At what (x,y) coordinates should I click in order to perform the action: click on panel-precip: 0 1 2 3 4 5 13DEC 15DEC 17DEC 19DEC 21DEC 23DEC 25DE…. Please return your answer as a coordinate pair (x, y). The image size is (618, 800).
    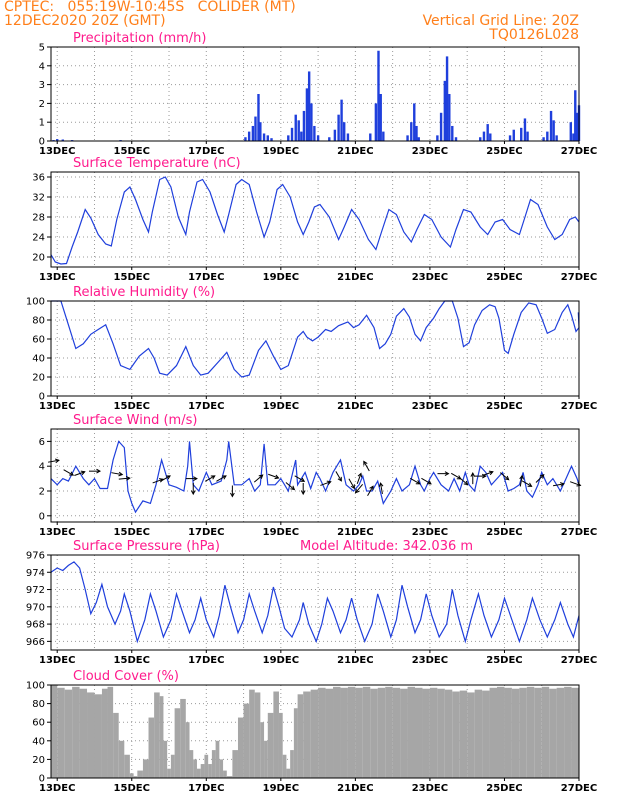
    Looking at the image, I should click on (318, 94).